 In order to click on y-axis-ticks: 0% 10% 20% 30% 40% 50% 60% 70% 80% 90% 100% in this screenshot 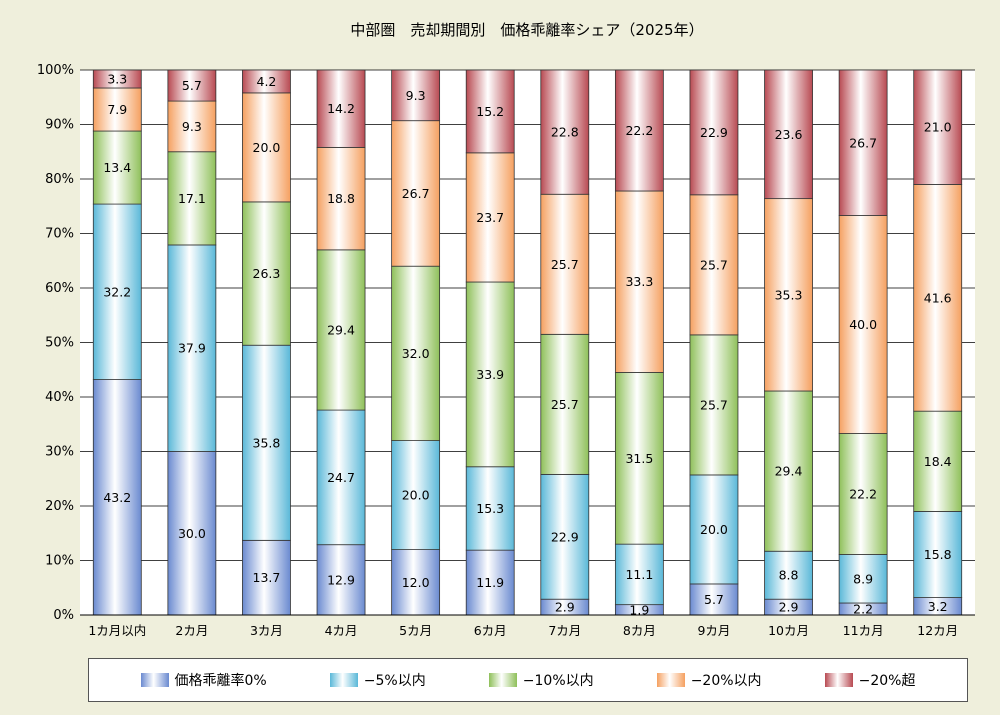, I will do `click(55, 343)`.